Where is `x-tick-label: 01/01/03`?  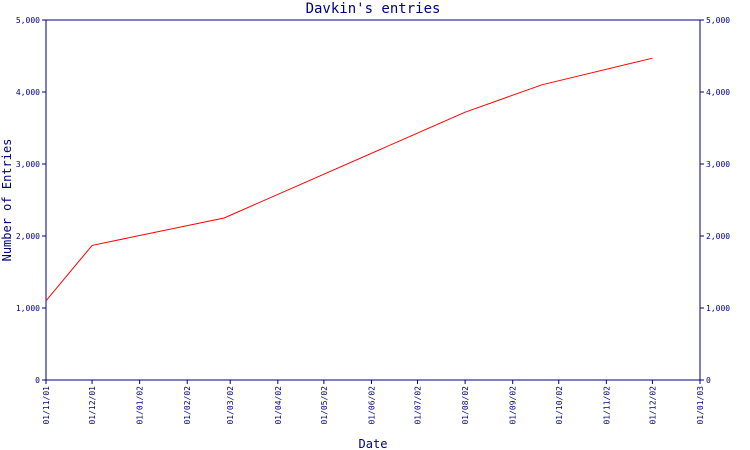 x-tick-label: 01/01/03 is located at coordinates (700, 405).